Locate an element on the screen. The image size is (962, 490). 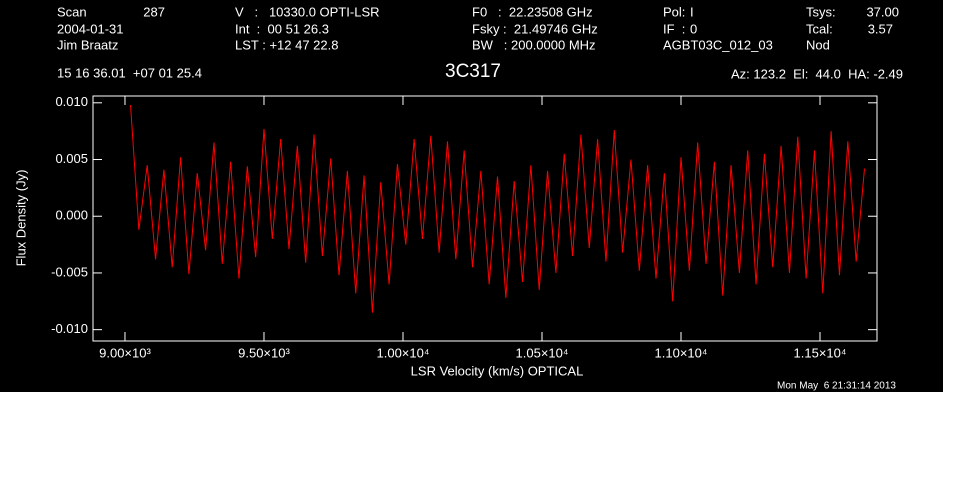
header-text: Pol: is located at coordinates (674, 11).